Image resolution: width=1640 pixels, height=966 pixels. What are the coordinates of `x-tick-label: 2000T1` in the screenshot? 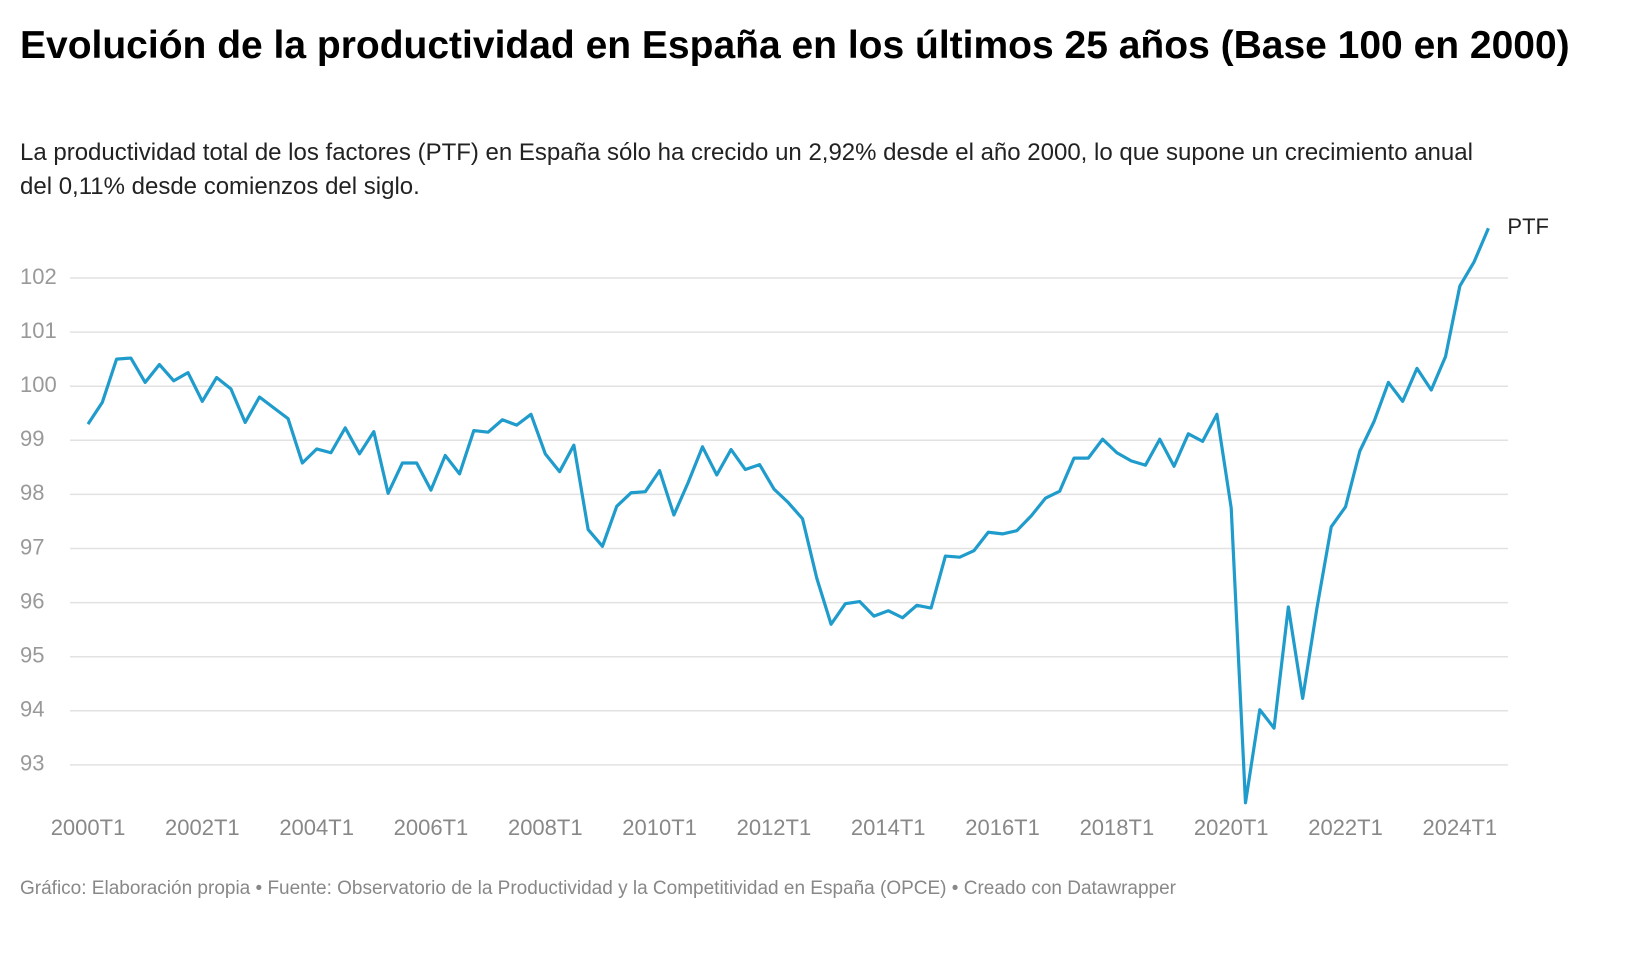 It's located at (88, 827).